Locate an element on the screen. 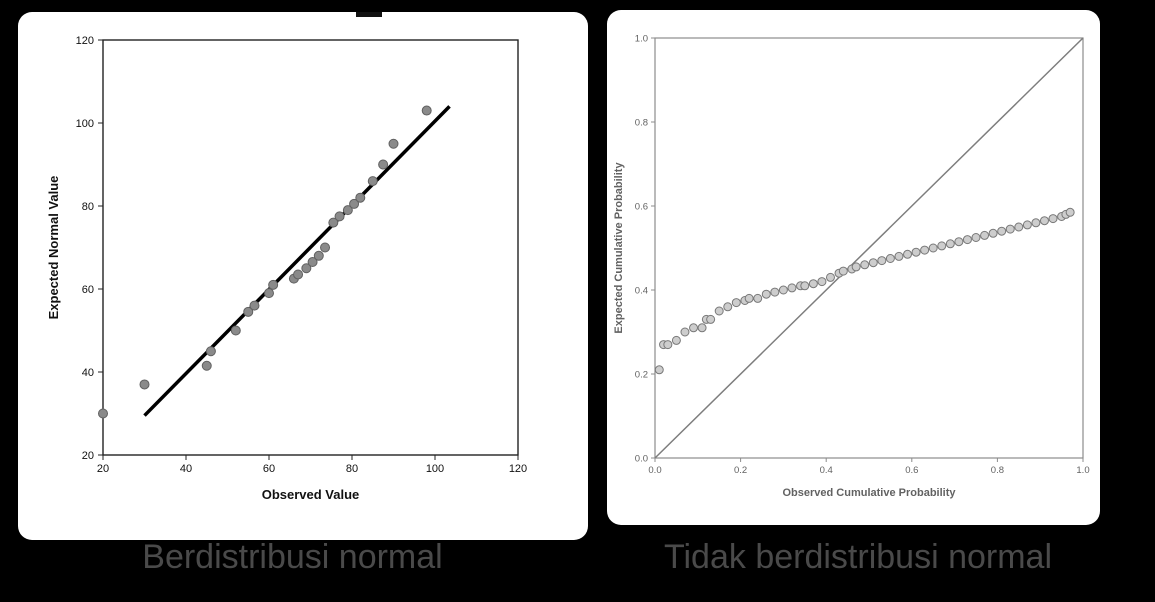 This screenshot has width=1155, height=602. caption-tidak-berdistribusi-normal: Tidak berdistribusi normal is located at coordinates (858, 557).